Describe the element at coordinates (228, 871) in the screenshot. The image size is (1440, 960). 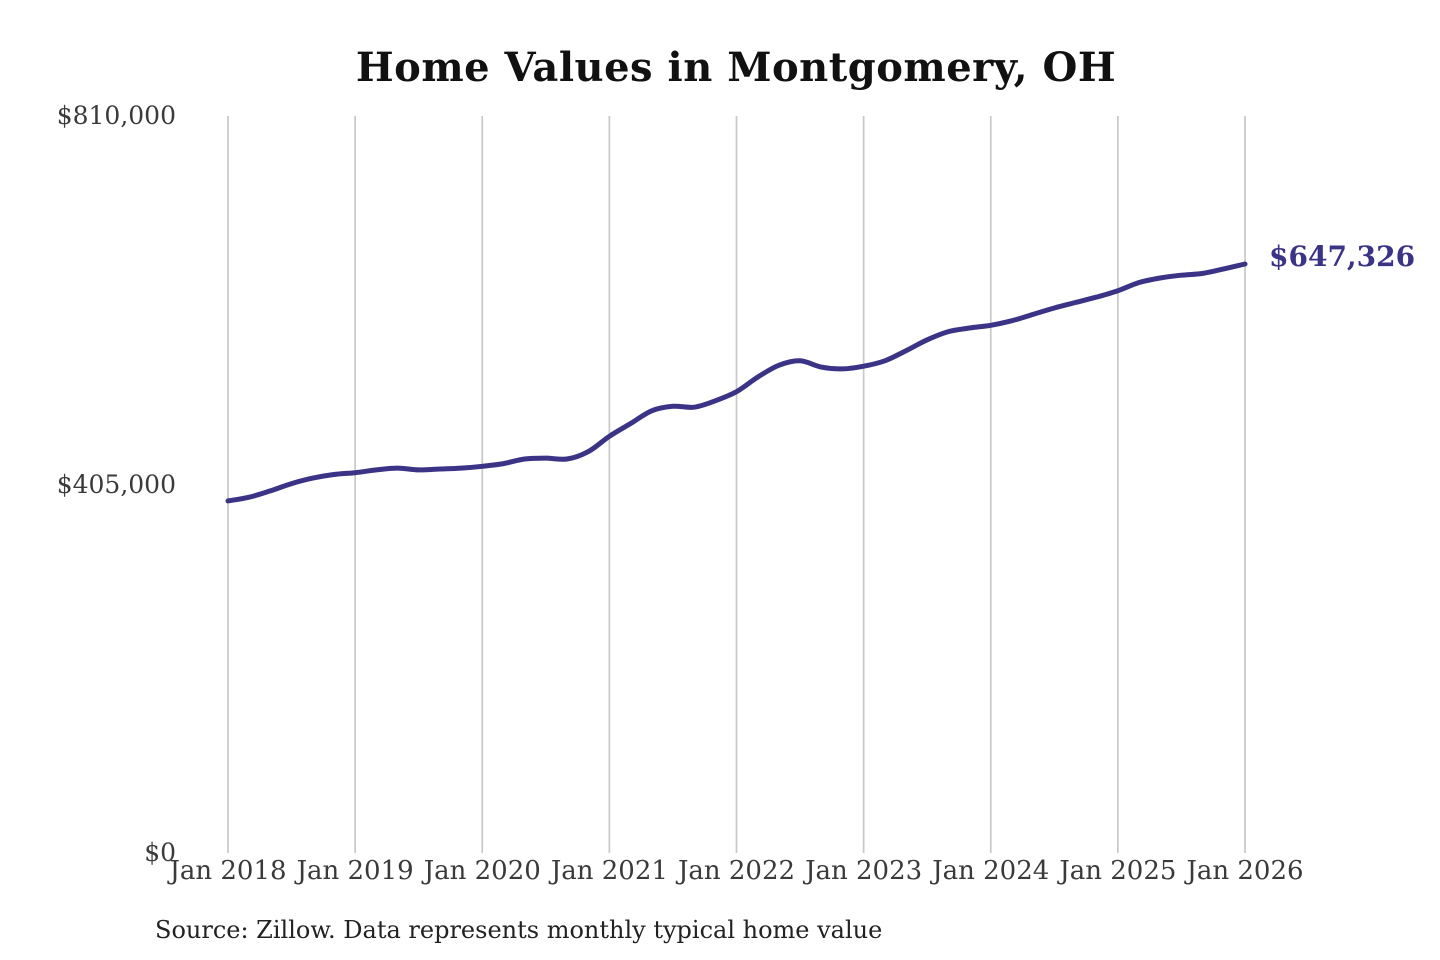
I see `x-axis-tick-label: Jan 2018` at that location.